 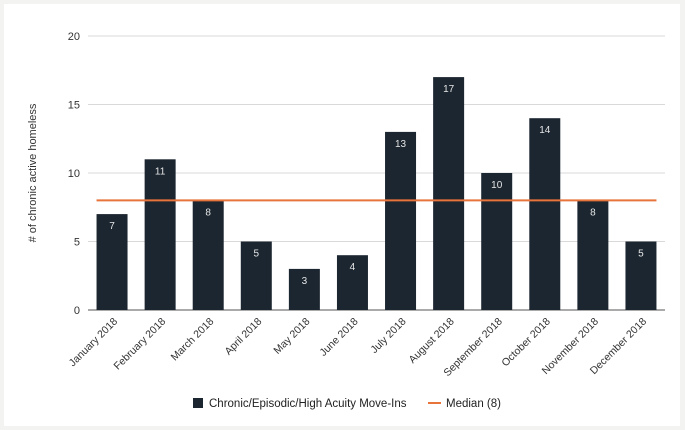 I want to click on y-tick-labels: 0 5 10 15 20, so click(x=74, y=174).